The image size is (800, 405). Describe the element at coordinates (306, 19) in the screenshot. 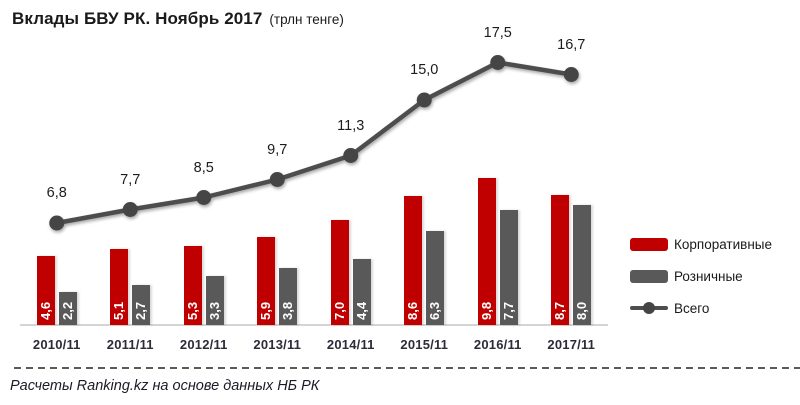

I see `chart-subtitle: (трлн тенге)` at that location.